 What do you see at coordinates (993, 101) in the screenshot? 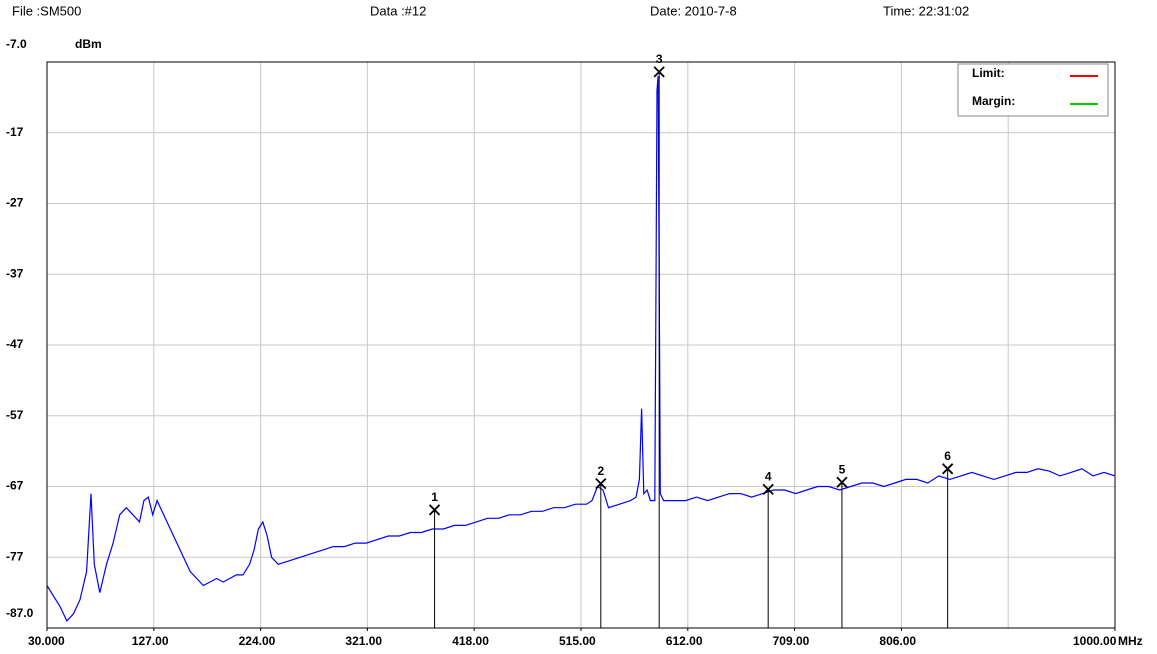
I see `legend-label: Margin:` at bounding box center [993, 101].